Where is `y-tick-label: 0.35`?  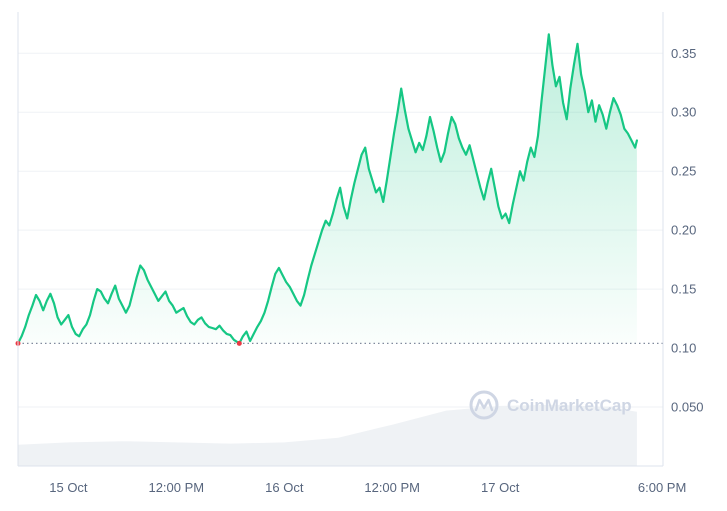 y-tick-label: 0.35 is located at coordinates (683, 53).